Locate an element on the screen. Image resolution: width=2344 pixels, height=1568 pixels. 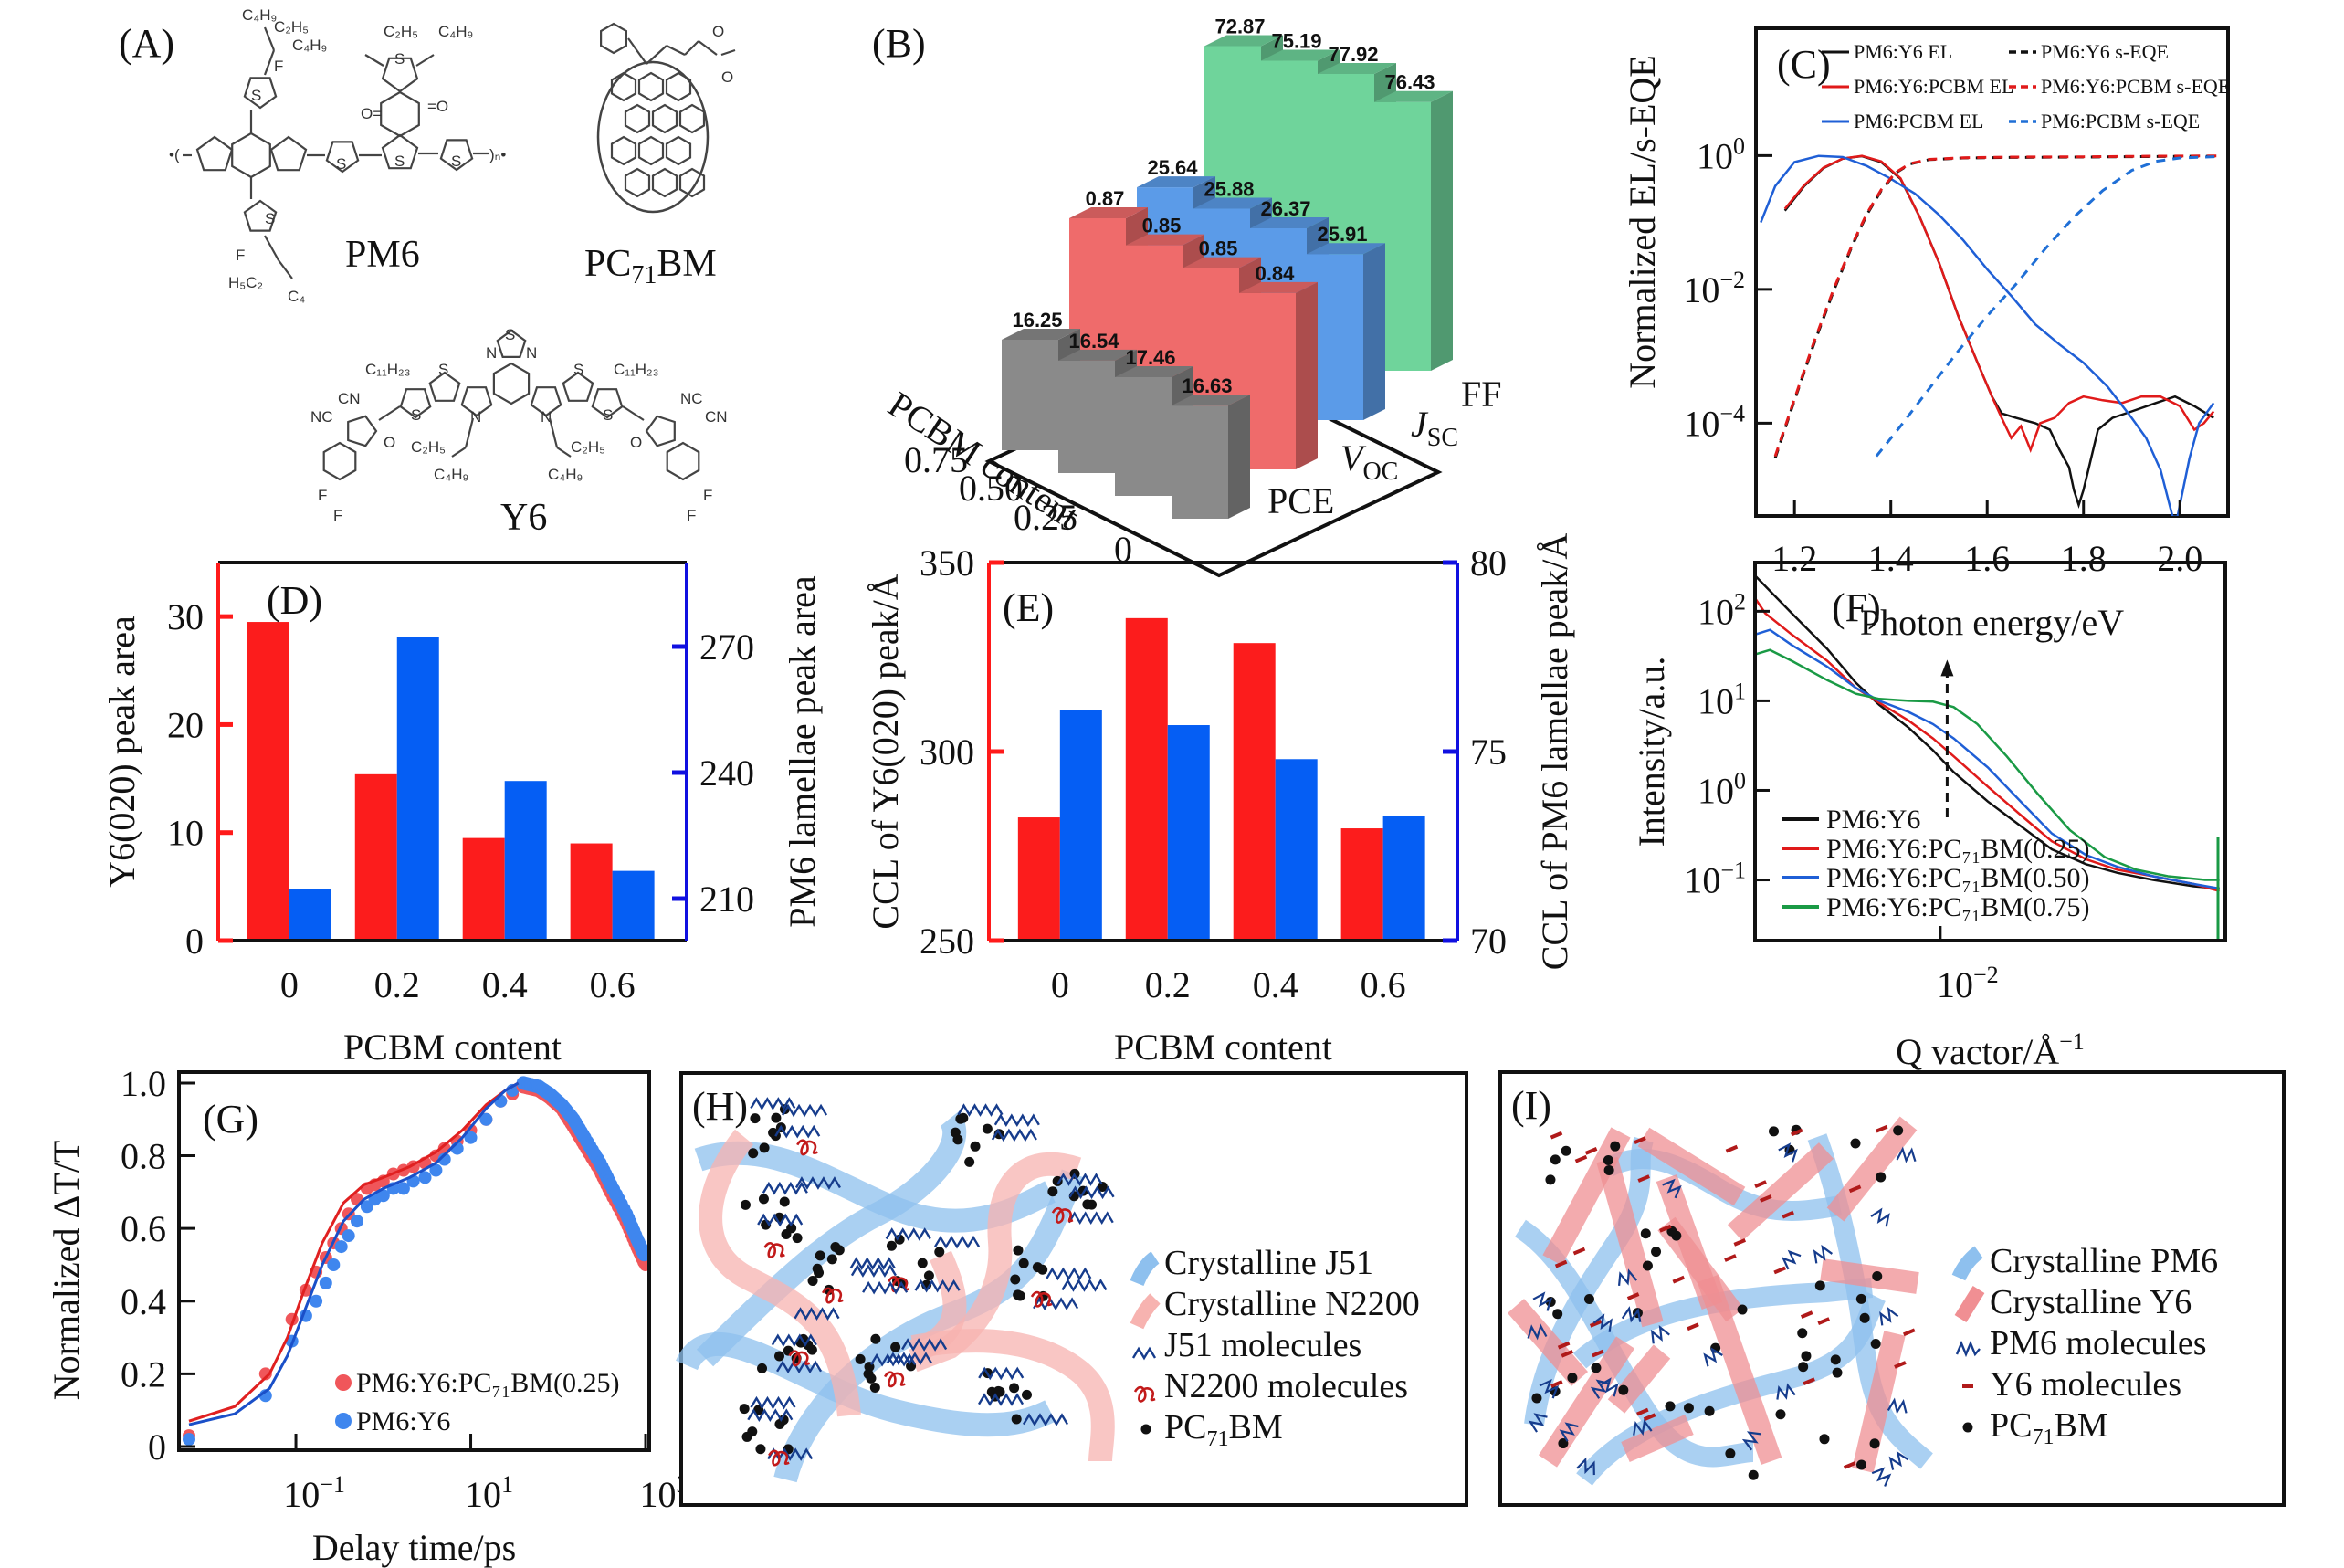
legend-label-h: Crystalline J51 is located at coordinates (1269, 1263).